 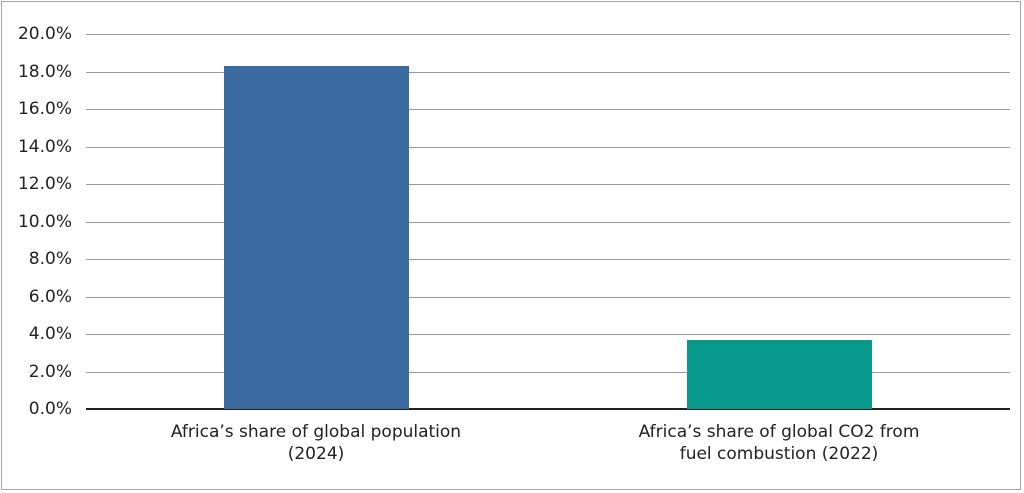 What do you see at coordinates (548, 409) in the screenshot?
I see `x-axis-line` at bounding box center [548, 409].